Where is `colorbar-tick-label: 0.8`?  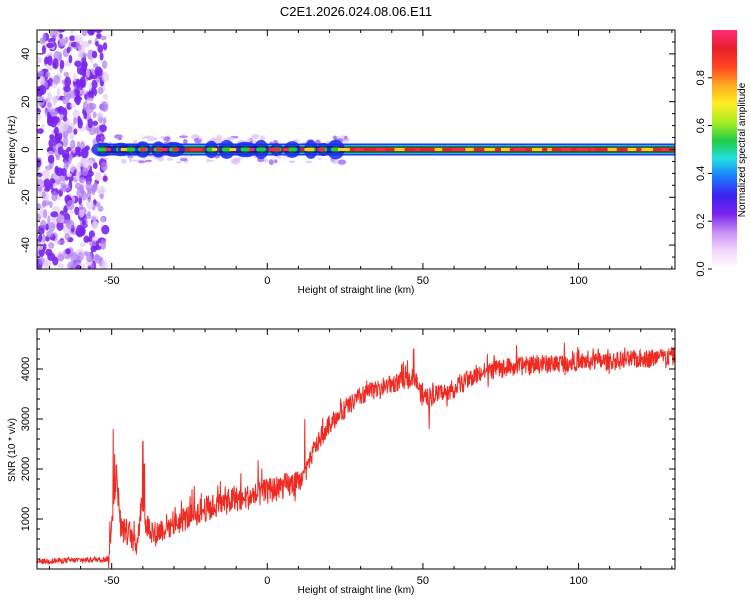 colorbar-tick-label: 0.8 is located at coordinates (701, 77).